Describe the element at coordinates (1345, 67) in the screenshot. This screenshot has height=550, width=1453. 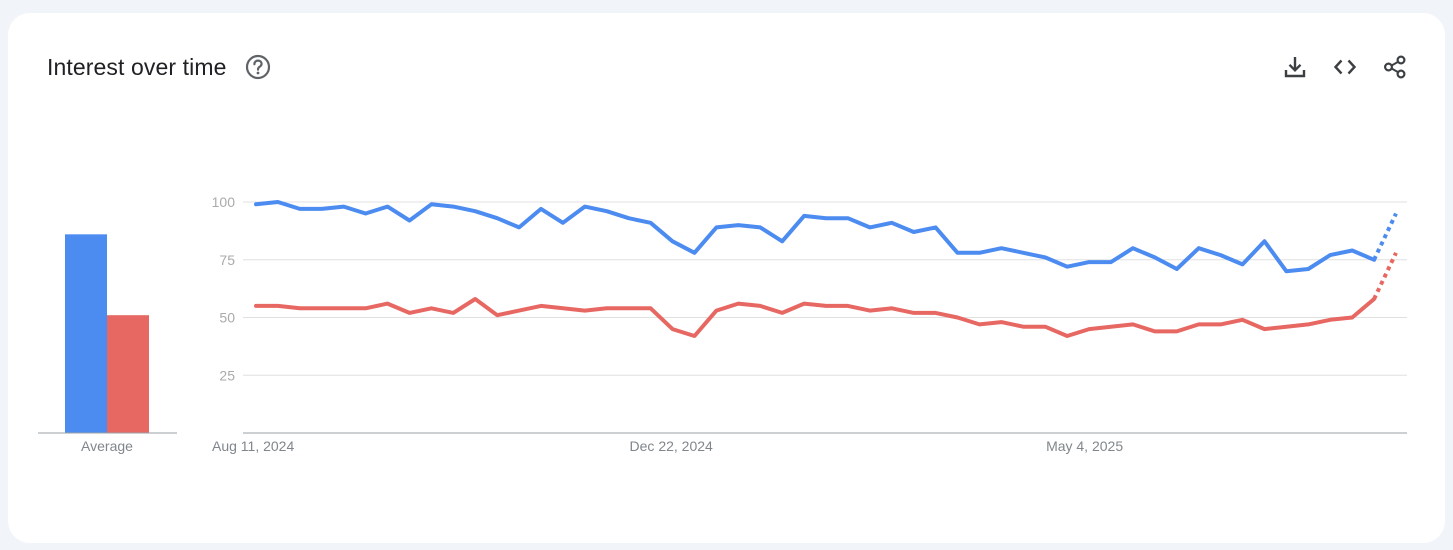
I see `code-embed-icon` at that location.